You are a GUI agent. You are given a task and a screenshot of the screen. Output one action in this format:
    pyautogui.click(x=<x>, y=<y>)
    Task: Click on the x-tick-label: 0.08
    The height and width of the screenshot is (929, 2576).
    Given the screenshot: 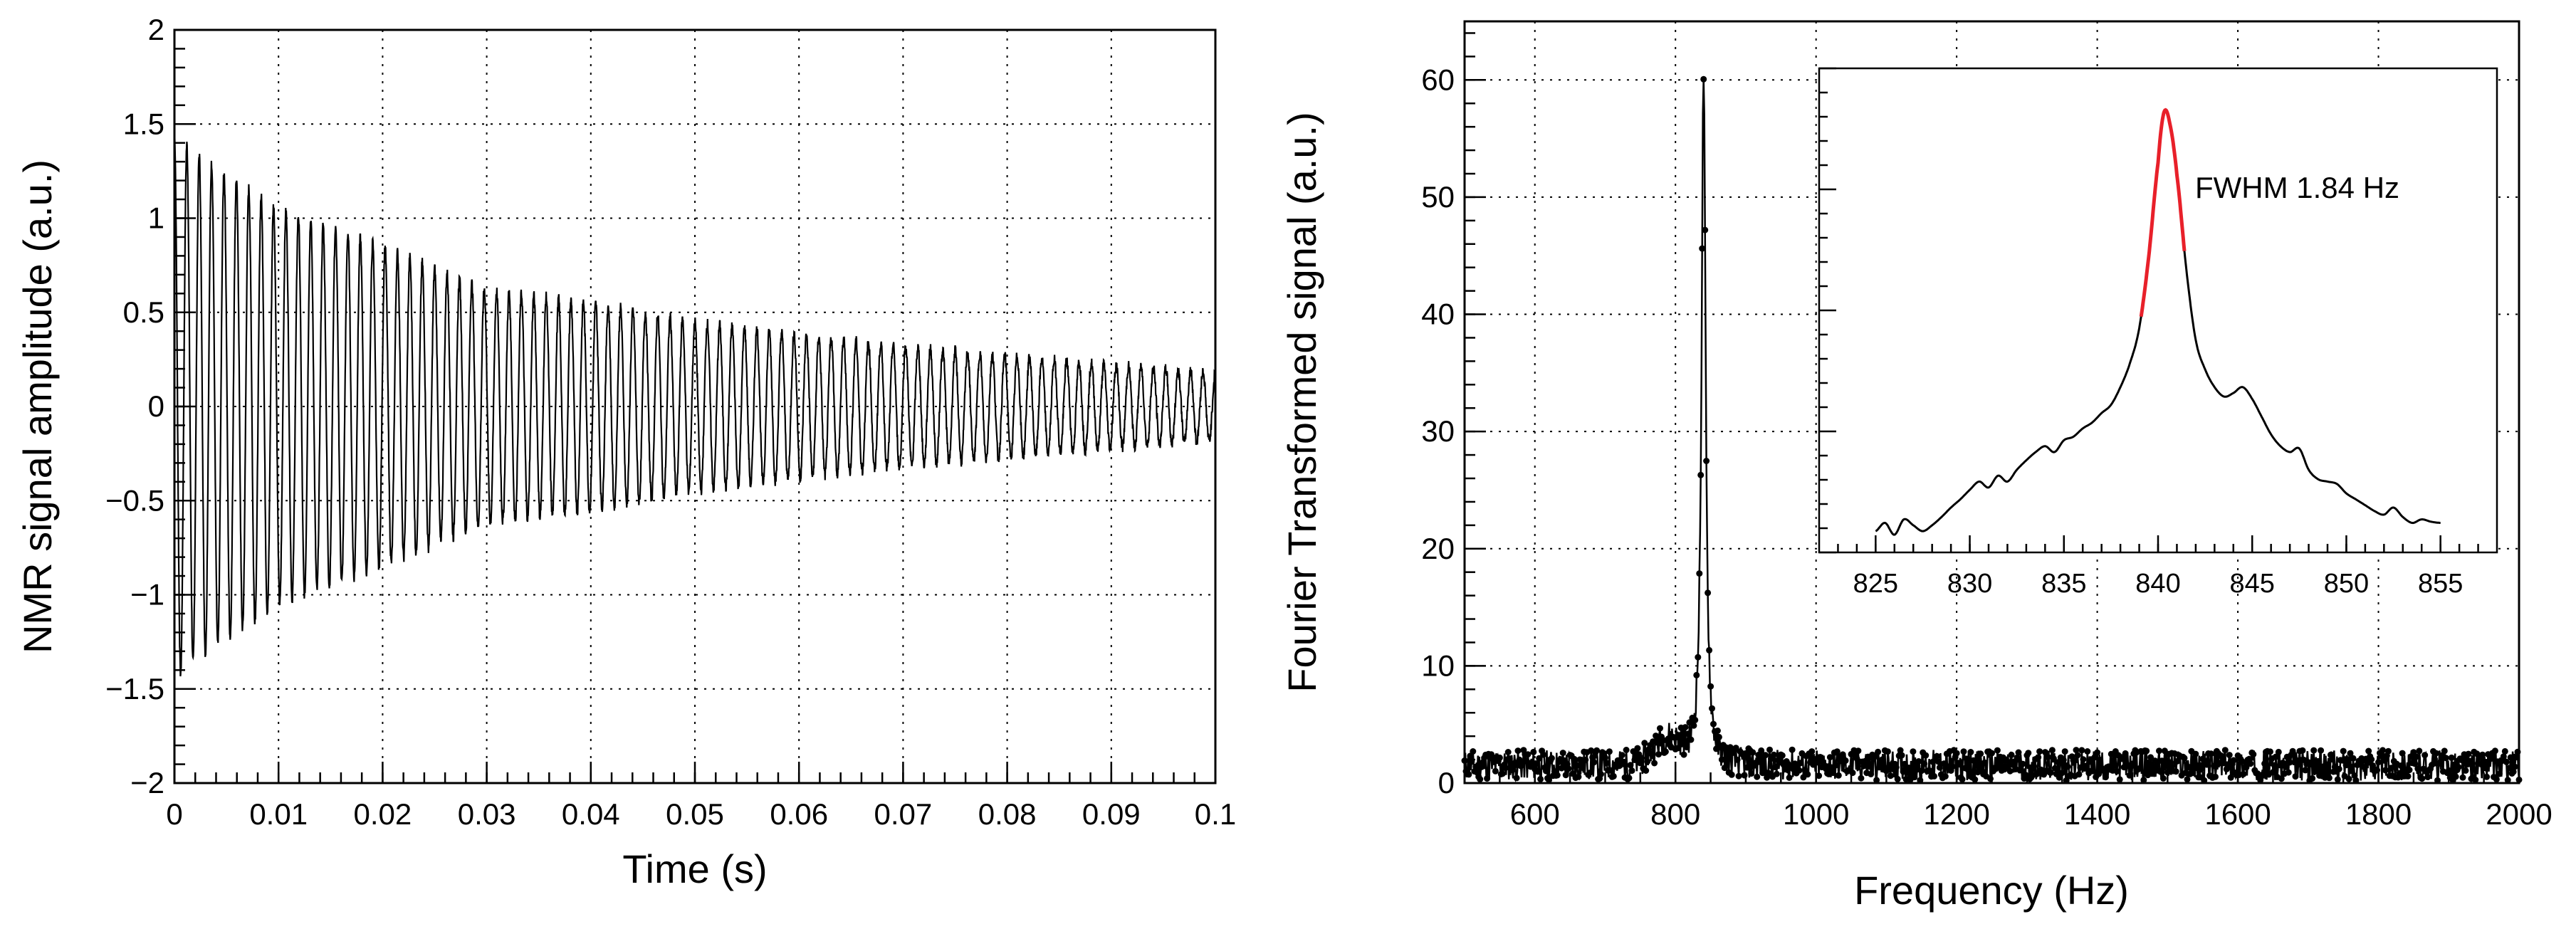 What is the action you would take?
    pyautogui.click(x=1007, y=814)
    